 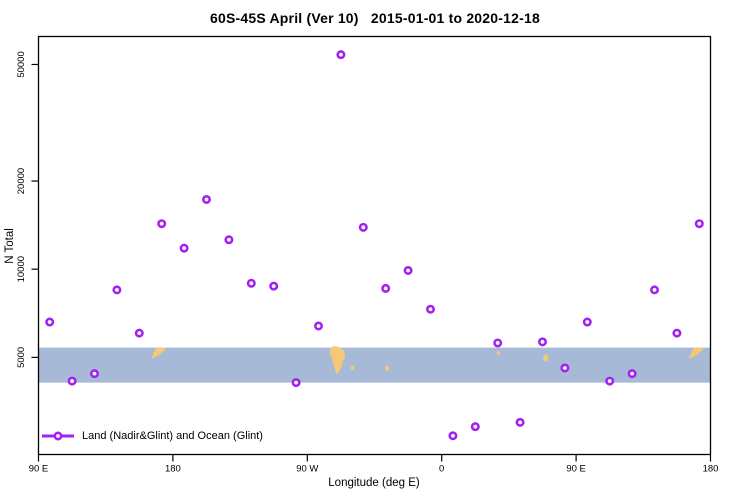 What do you see at coordinates (21, 181) in the screenshot?
I see `y-tick-label: 20000` at bounding box center [21, 181].